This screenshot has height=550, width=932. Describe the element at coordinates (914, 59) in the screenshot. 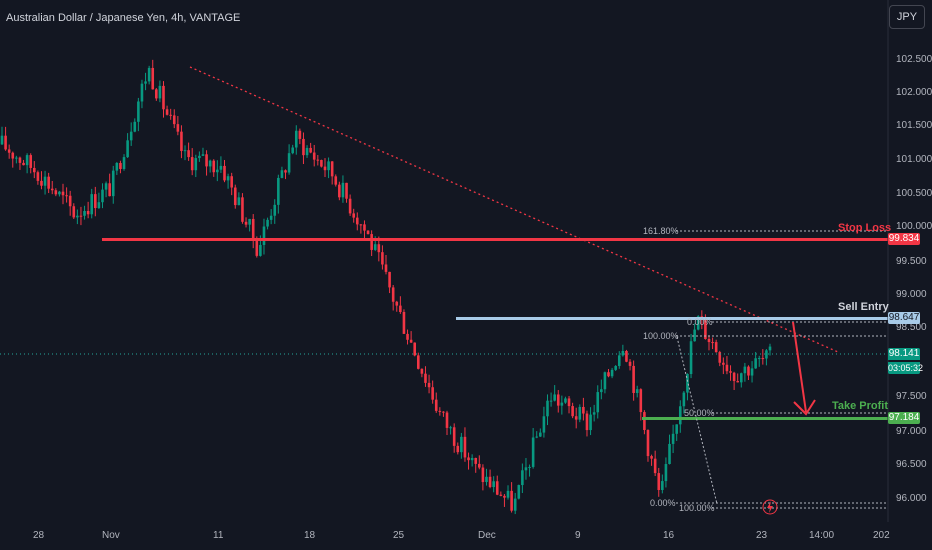

I see `y-tick: 102.500` at that location.